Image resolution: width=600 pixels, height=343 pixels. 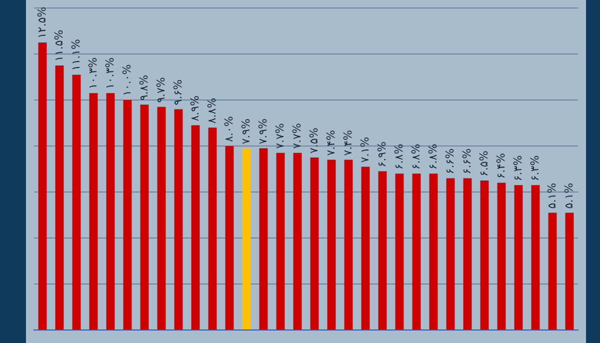 I want to click on data-label: ۱۰.۰%, so click(x=127, y=80).